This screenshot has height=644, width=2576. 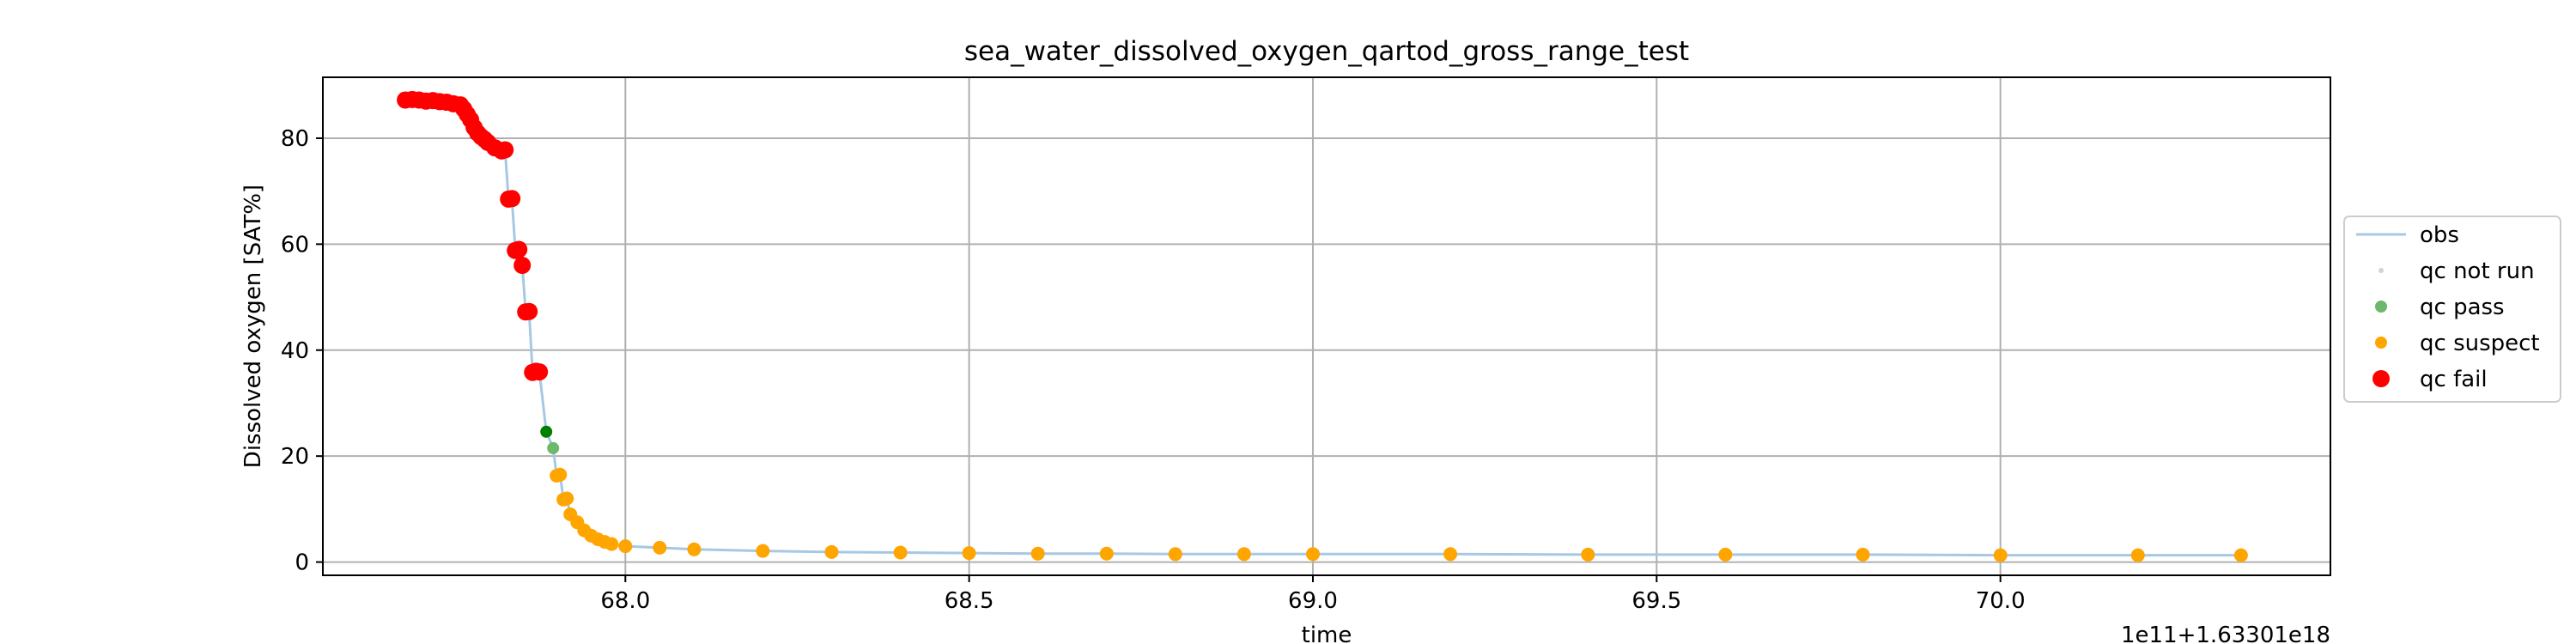 What do you see at coordinates (2478, 271) in the screenshot?
I see `legend-qc-not-run-label: qc not run` at bounding box center [2478, 271].